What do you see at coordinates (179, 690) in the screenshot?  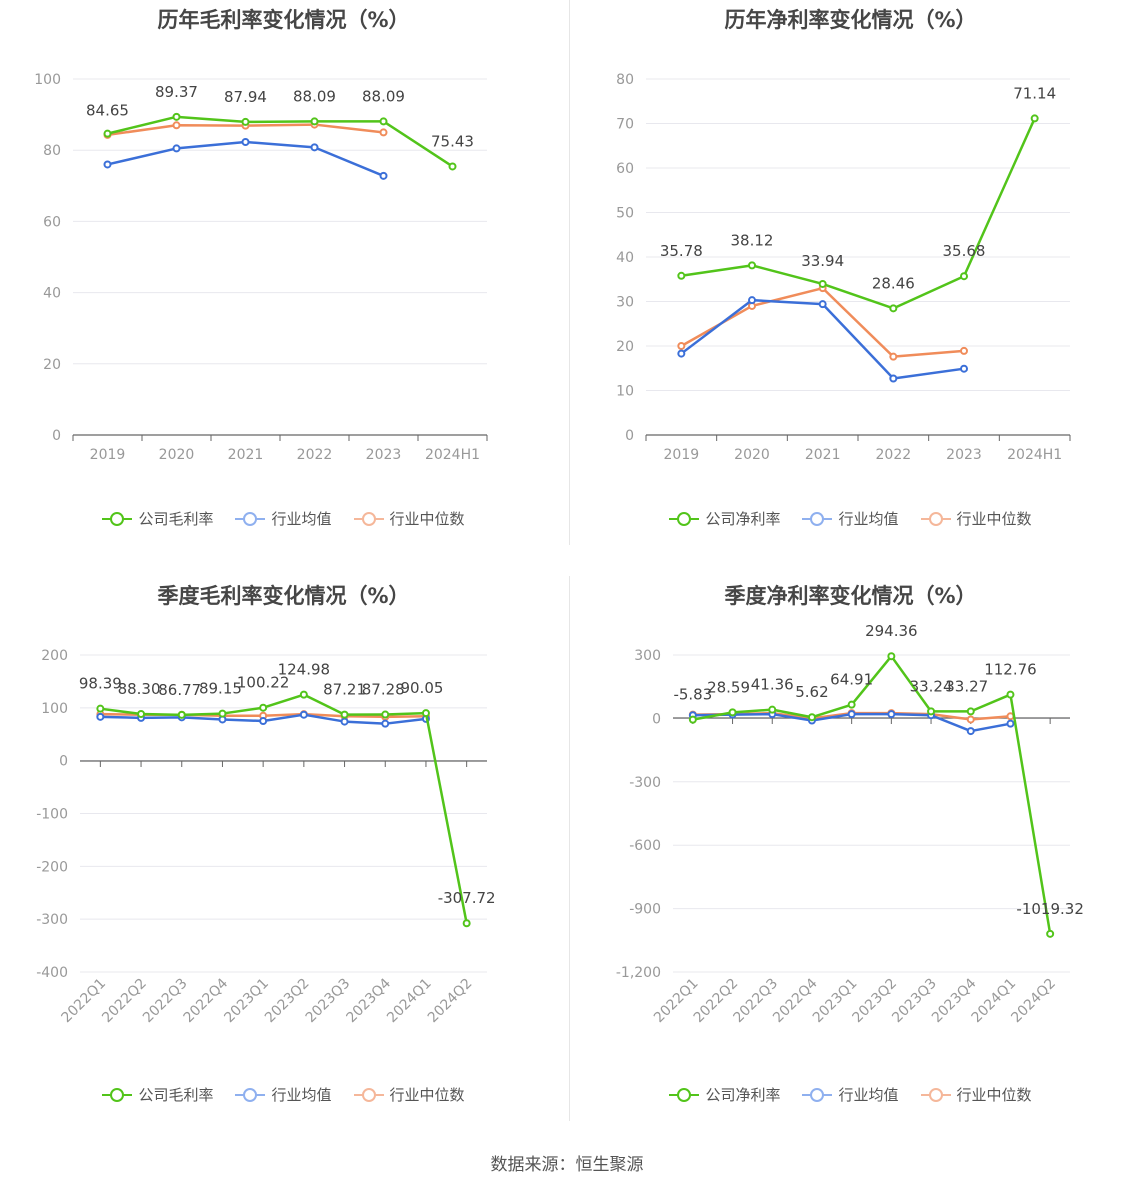 I see `data-label: 86.77` at bounding box center [179, 690].